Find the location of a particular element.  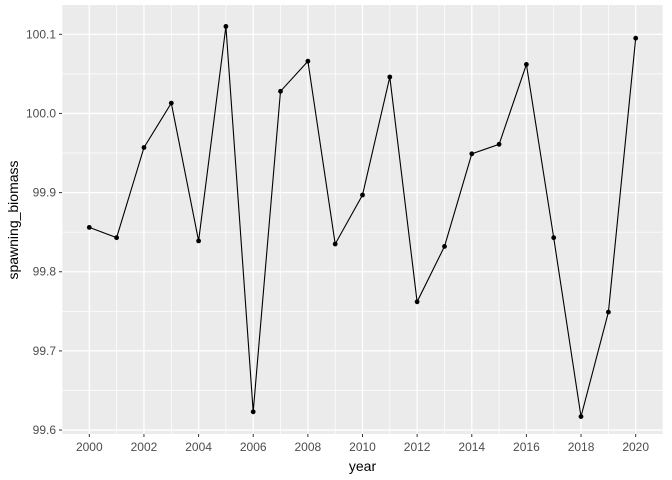

y-tick-label: 100.0 is located at coordinates (41, 113).